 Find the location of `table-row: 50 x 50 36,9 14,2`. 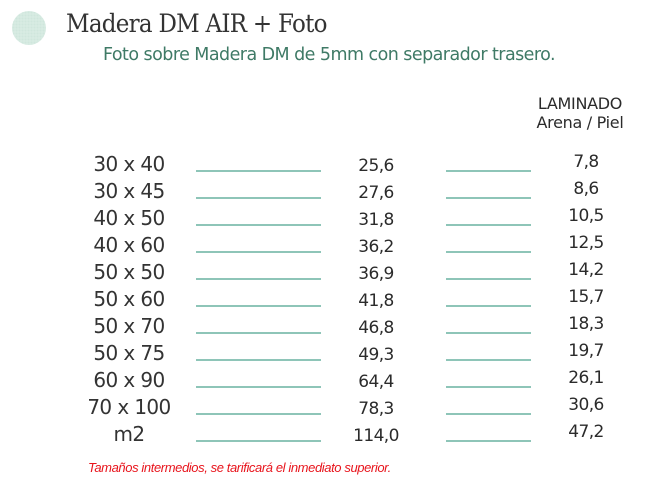

table-row: 50 x 50 36,9 14,2 is located at coordinates (325, 273).